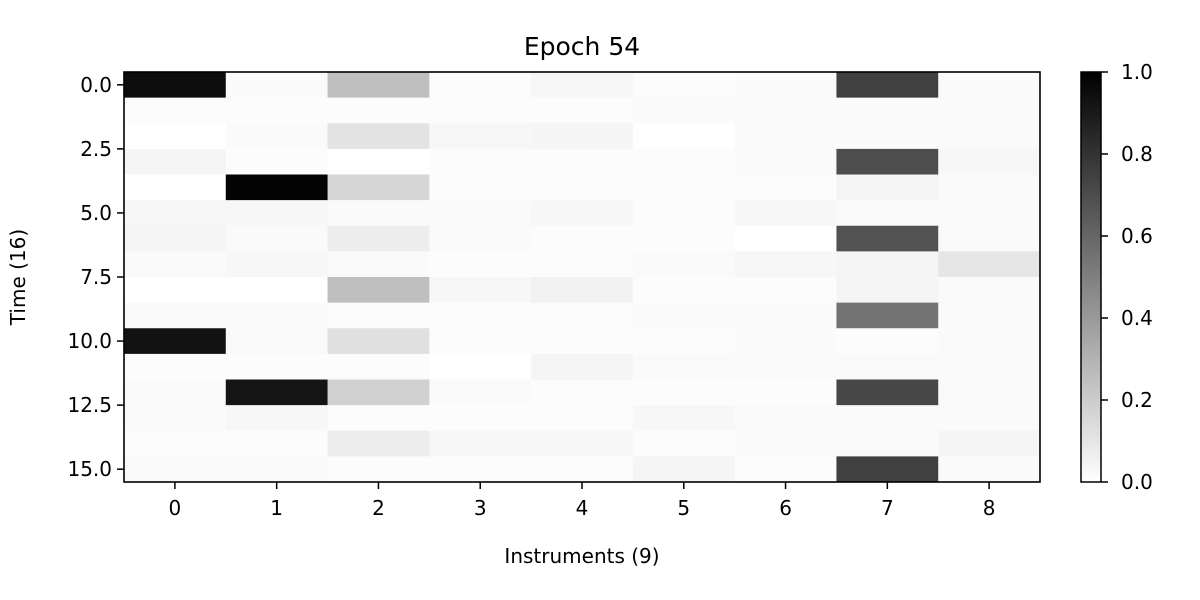 The height and width of the screenshot is (600, 1200). Describe the element at coordinates (95, 277) in the screenshot. I see `y-axis-ticks: 0.0 2.5 5.0 7.5 10.0 12.5 15.0` at that location.